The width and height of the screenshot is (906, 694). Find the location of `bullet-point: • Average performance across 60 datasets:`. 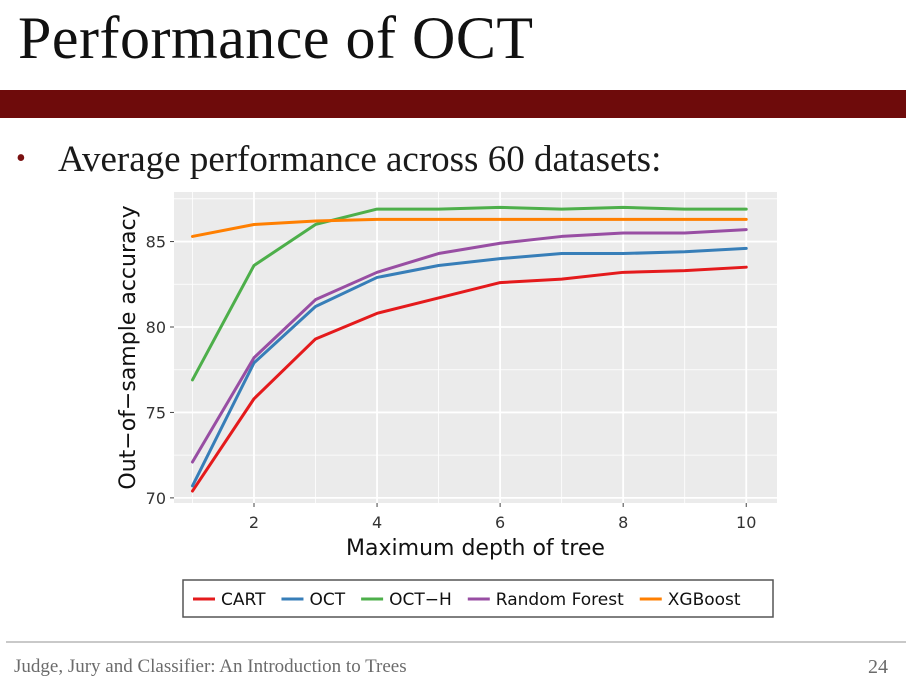

bullet-point: • Average performance across 60 datasets: is located at coordinates (338, 159).